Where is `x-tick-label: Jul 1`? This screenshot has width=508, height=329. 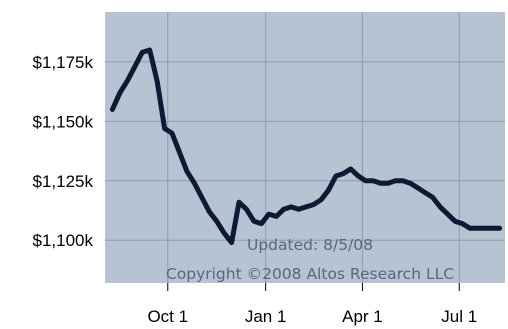
x-tick-label: Jul 1 is located at coordinates (459, 316).